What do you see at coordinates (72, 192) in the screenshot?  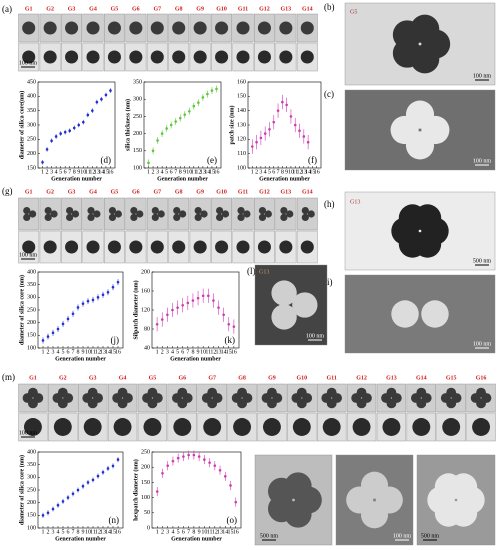 I see `generation-label: G3` at bounding box center [72, 192].